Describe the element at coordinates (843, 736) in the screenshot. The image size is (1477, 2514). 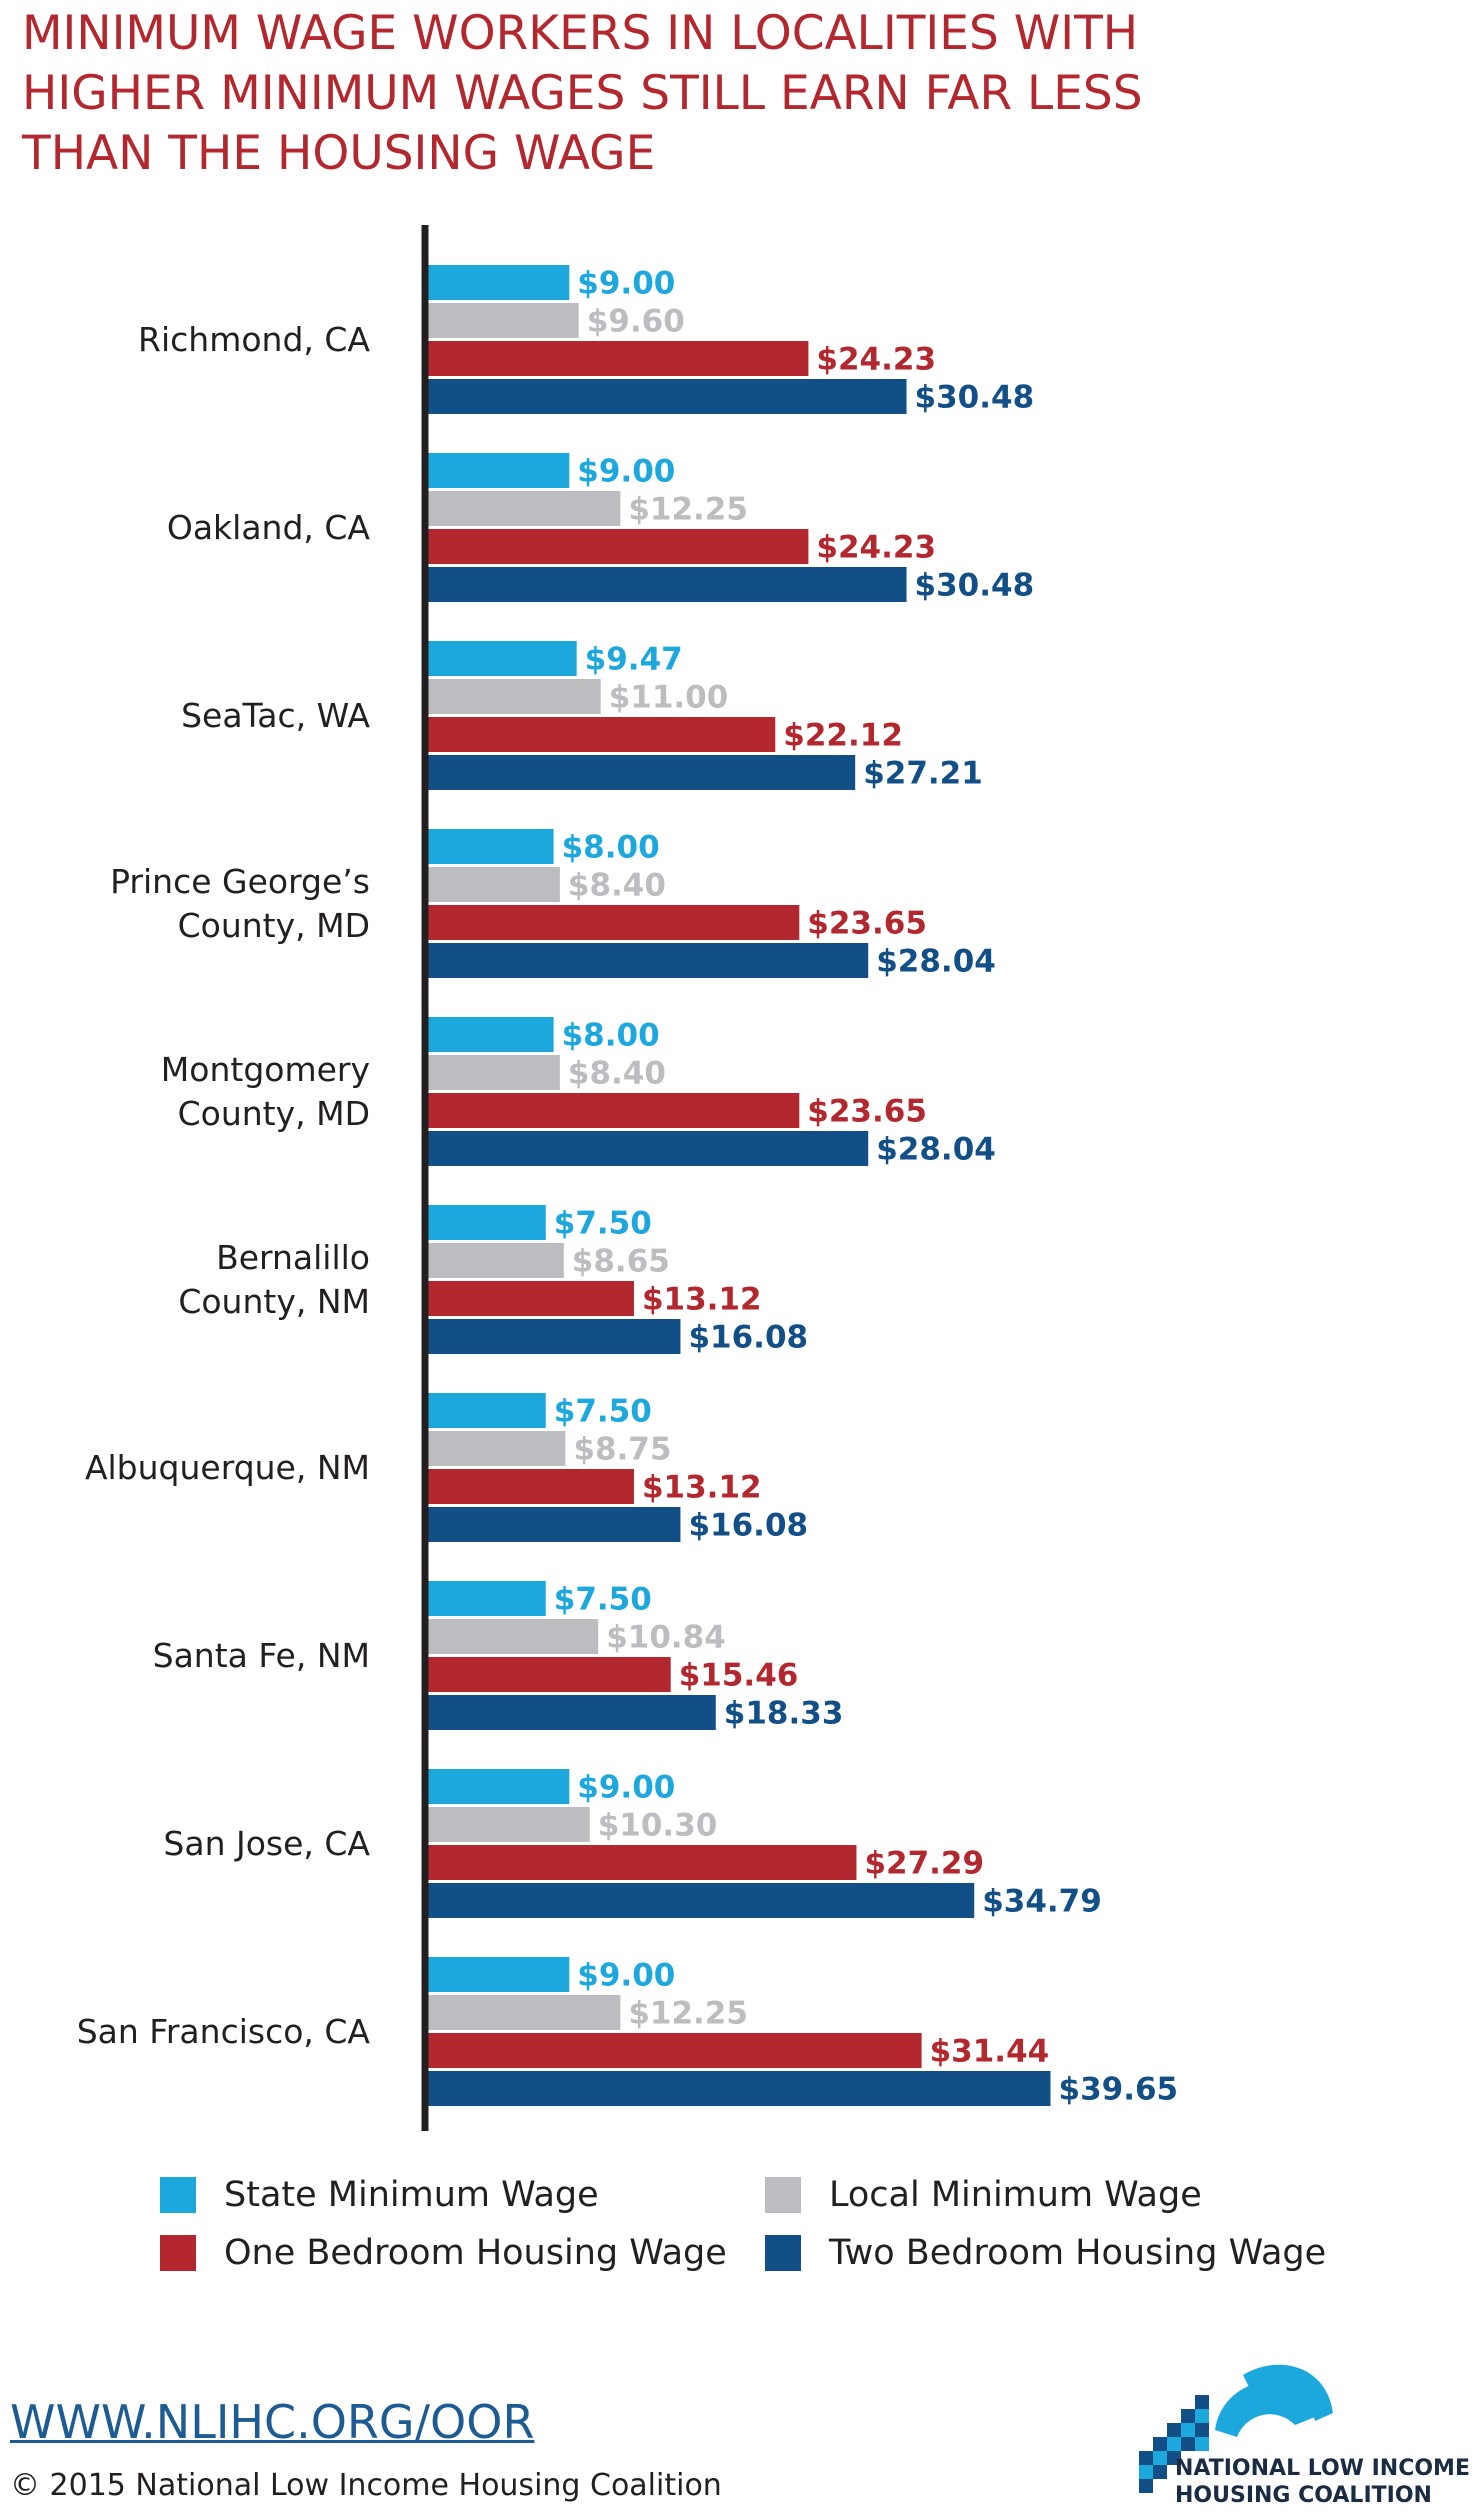
I see `bar-value-label: $22.12` at that location.